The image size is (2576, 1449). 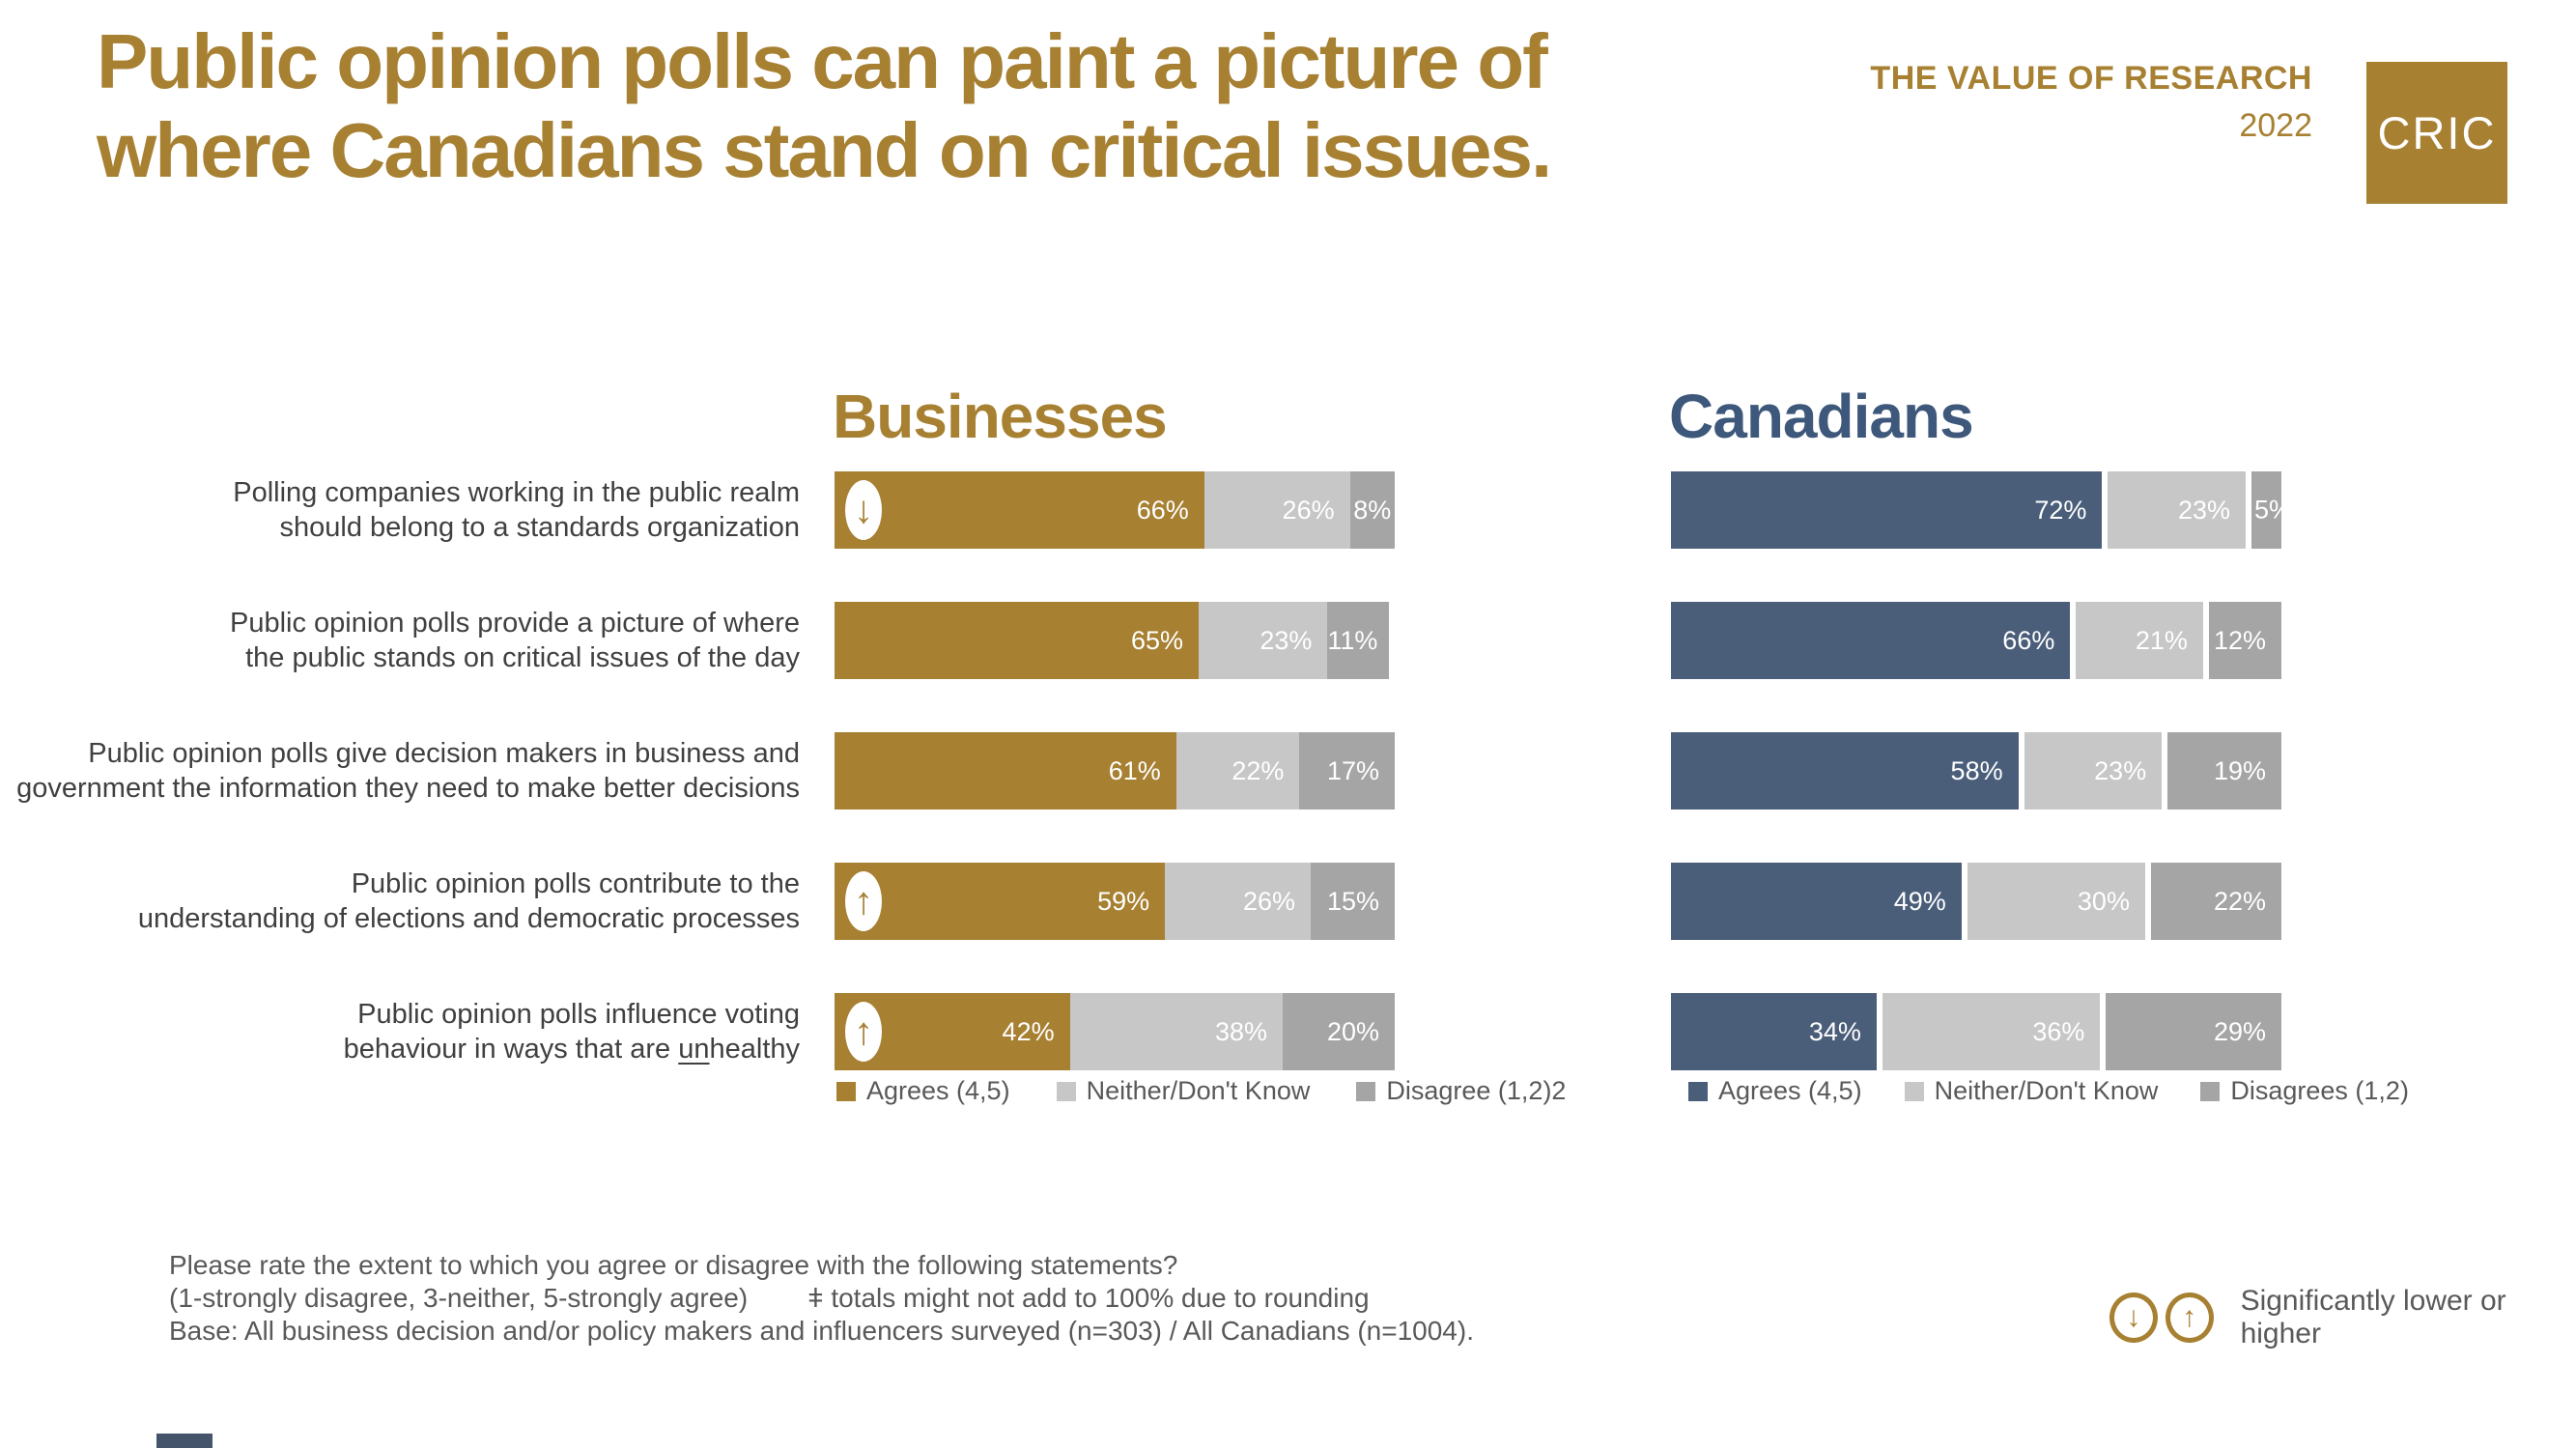 What do you see at coordinates (1352, 1031) in the screenshot?
I see `bar-value-label: 20%` at bounding box center [1352, 1031].